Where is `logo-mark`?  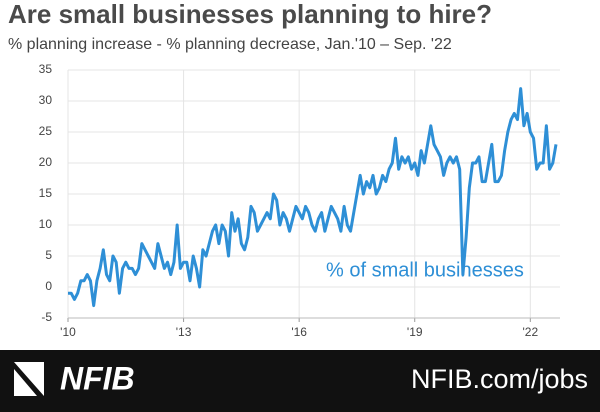
logo-mark is located at coordinates (29, 379).